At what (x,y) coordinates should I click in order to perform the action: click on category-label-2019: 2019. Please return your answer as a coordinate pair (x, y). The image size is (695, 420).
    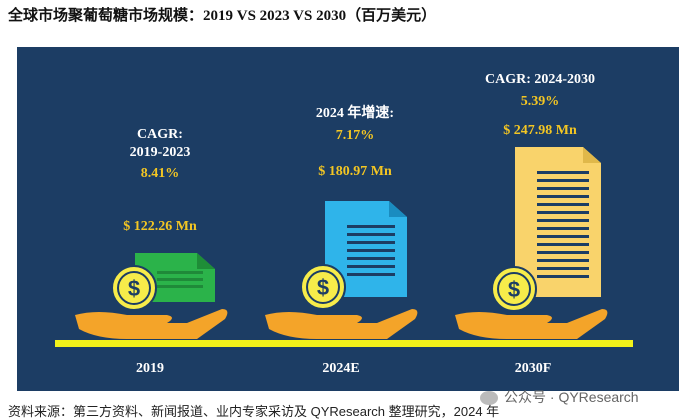
    Looking at the image, I should click on (150, 368).